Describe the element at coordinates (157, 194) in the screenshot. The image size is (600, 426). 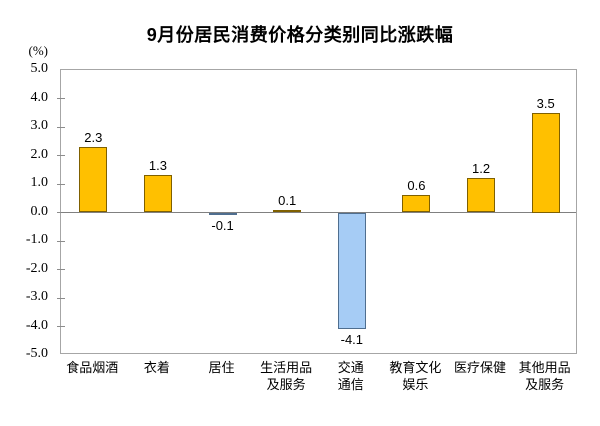
I see `bar-衣着` at that location.